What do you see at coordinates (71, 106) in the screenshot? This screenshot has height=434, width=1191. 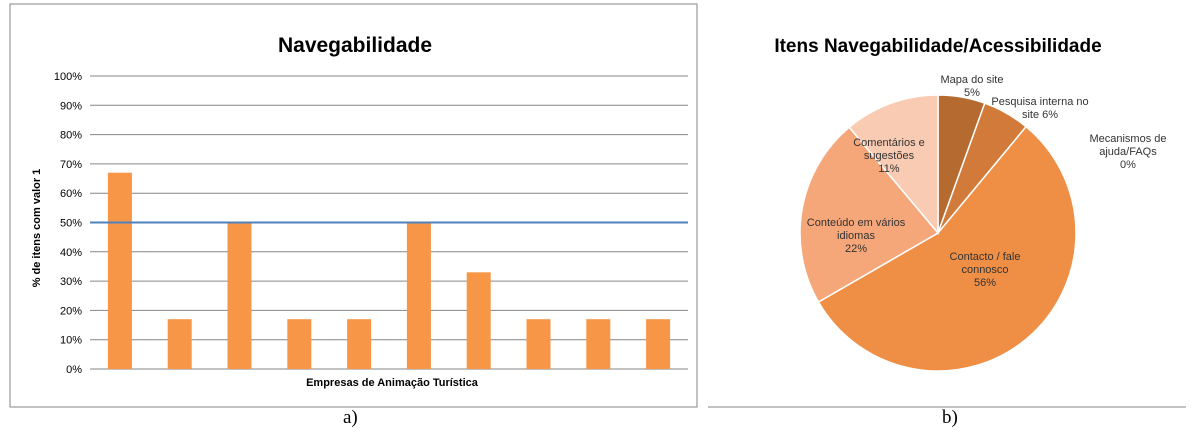 I see `y-tick-label: 90%` at bounding box center [71, 106].